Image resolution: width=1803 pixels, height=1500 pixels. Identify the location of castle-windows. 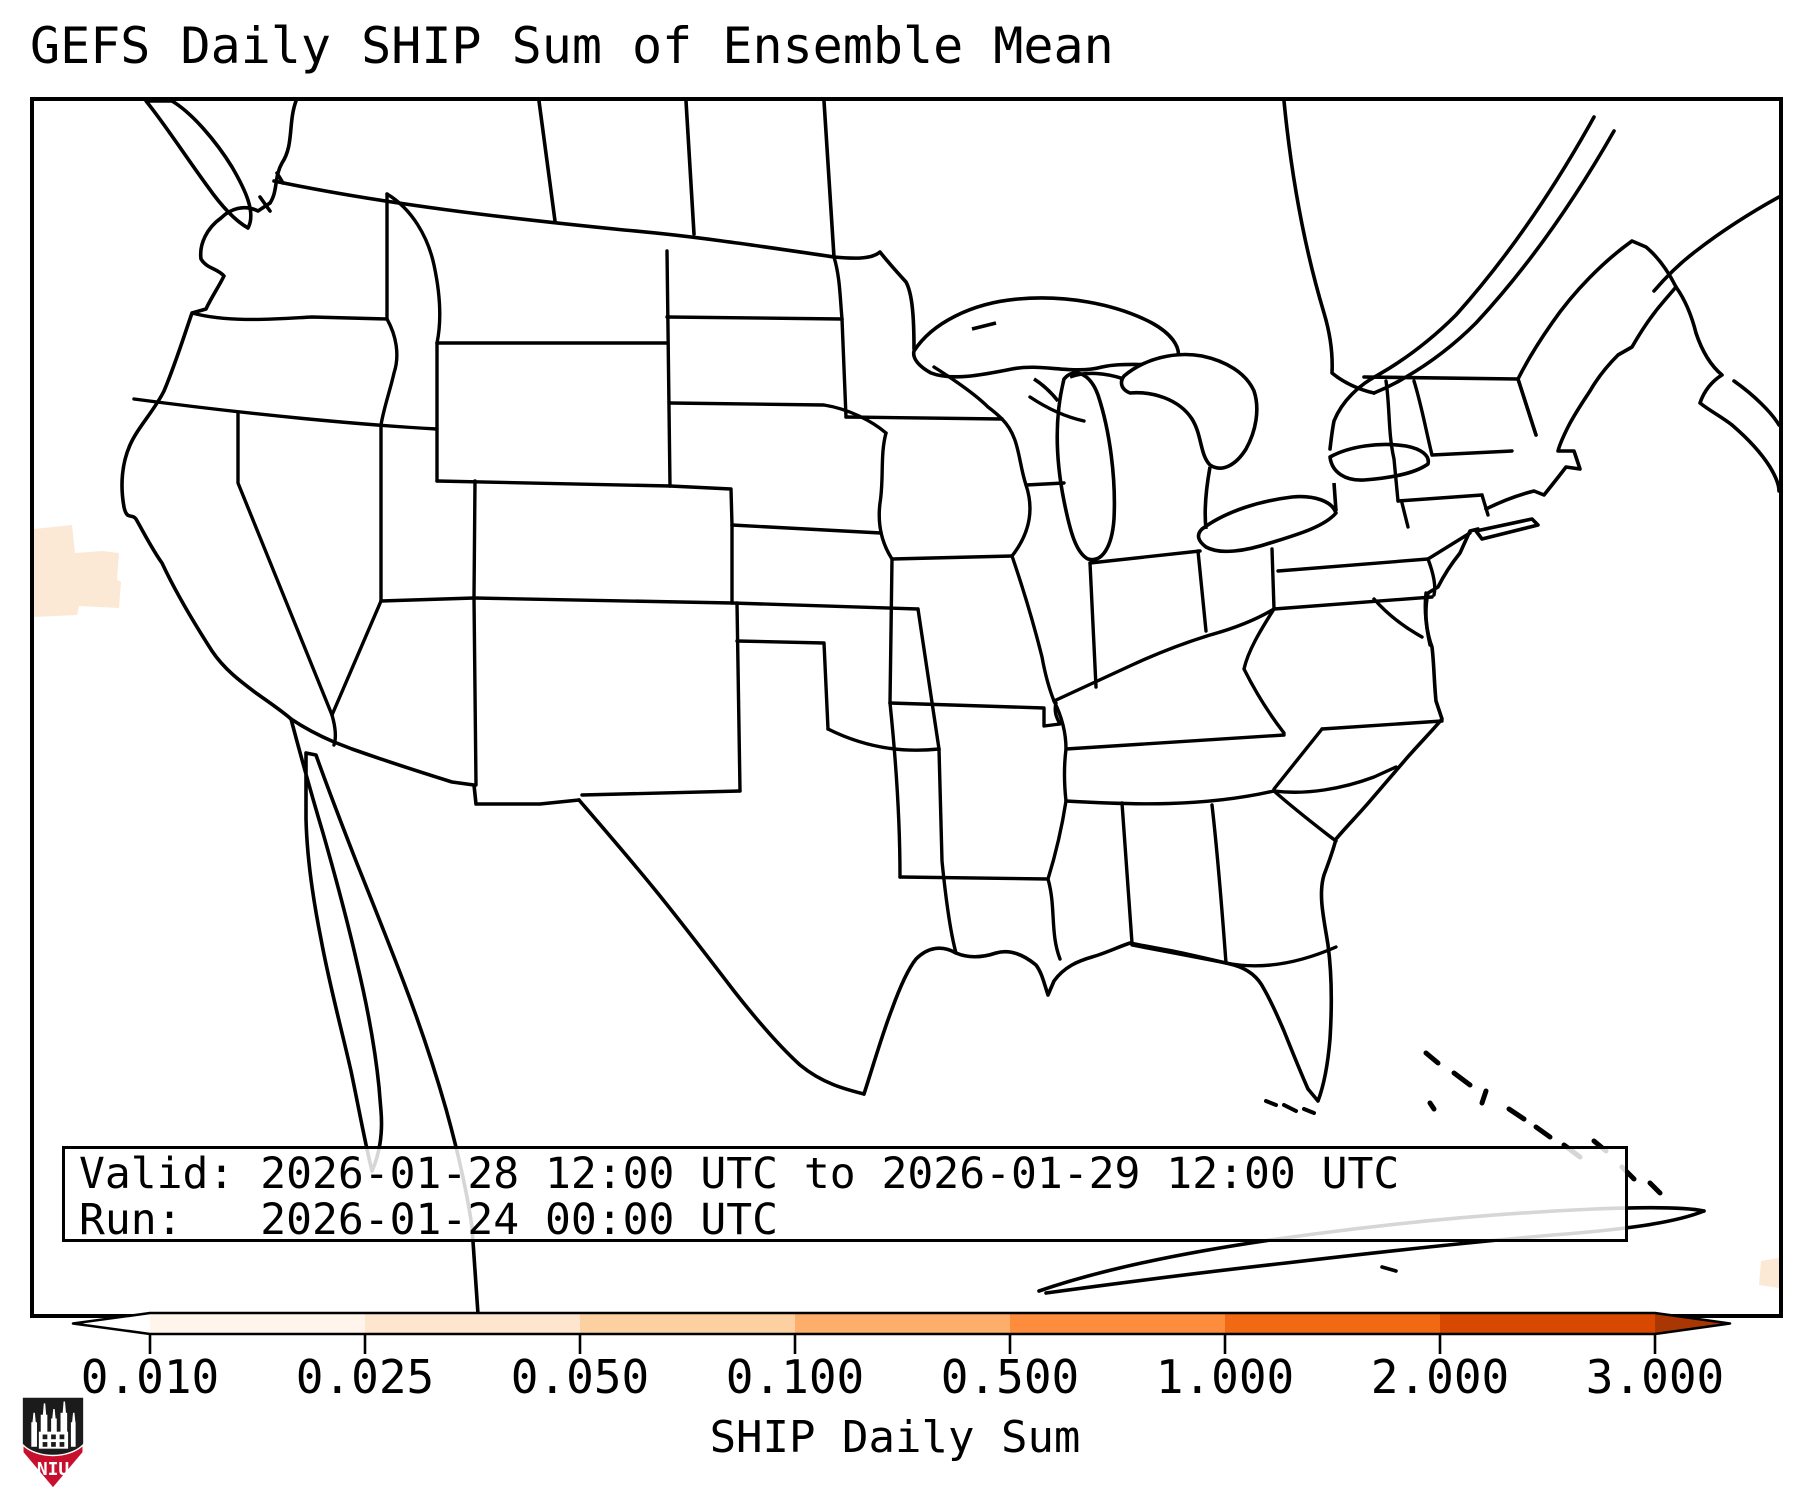
(53, 1440).